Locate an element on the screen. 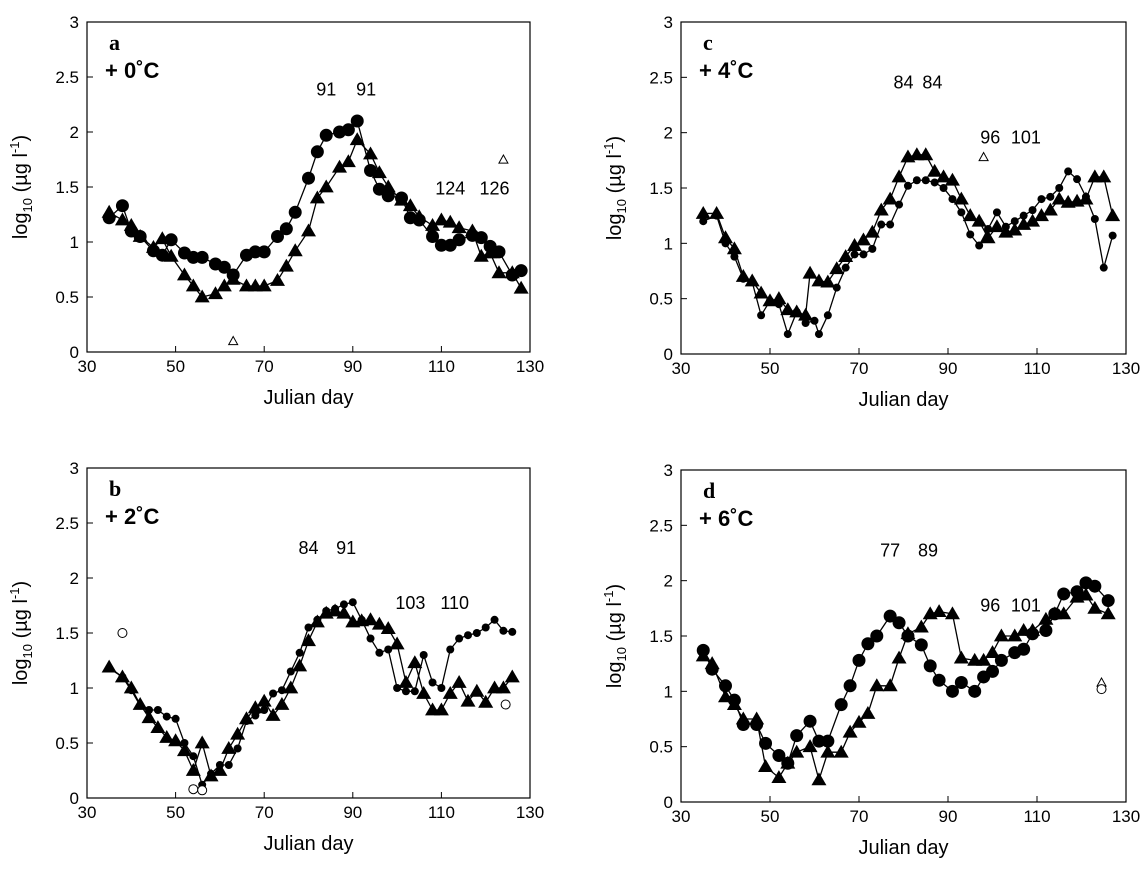 The image size is (1145, 869). y-axis-label: log10 (µg l-1) is located at coordinates (615, 636).